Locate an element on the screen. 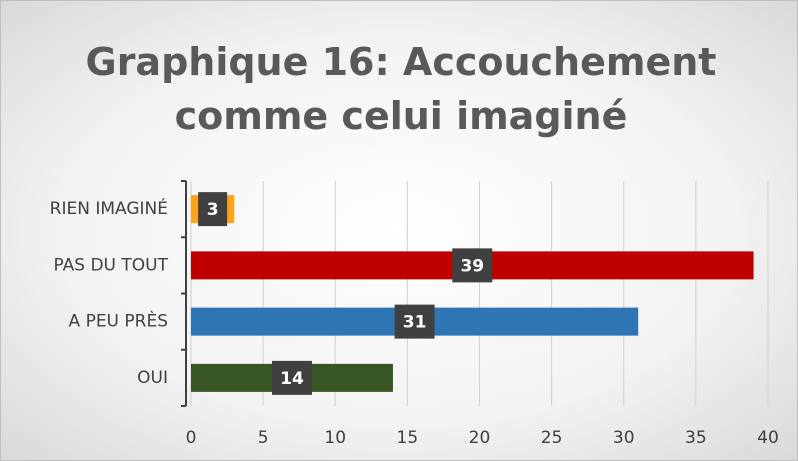 This screenshot has height=461, width=798. x-tick-label: 30 is located at coordinates (624, 438).